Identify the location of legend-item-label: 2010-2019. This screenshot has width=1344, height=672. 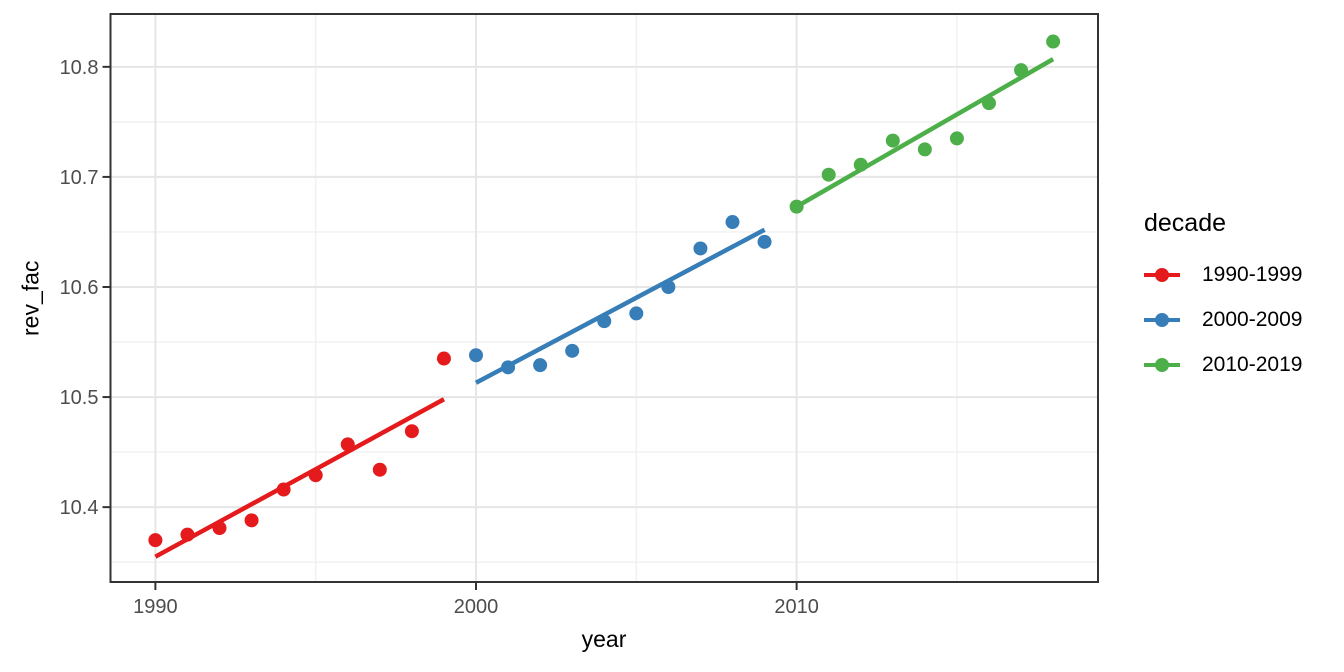
(1252, 364).